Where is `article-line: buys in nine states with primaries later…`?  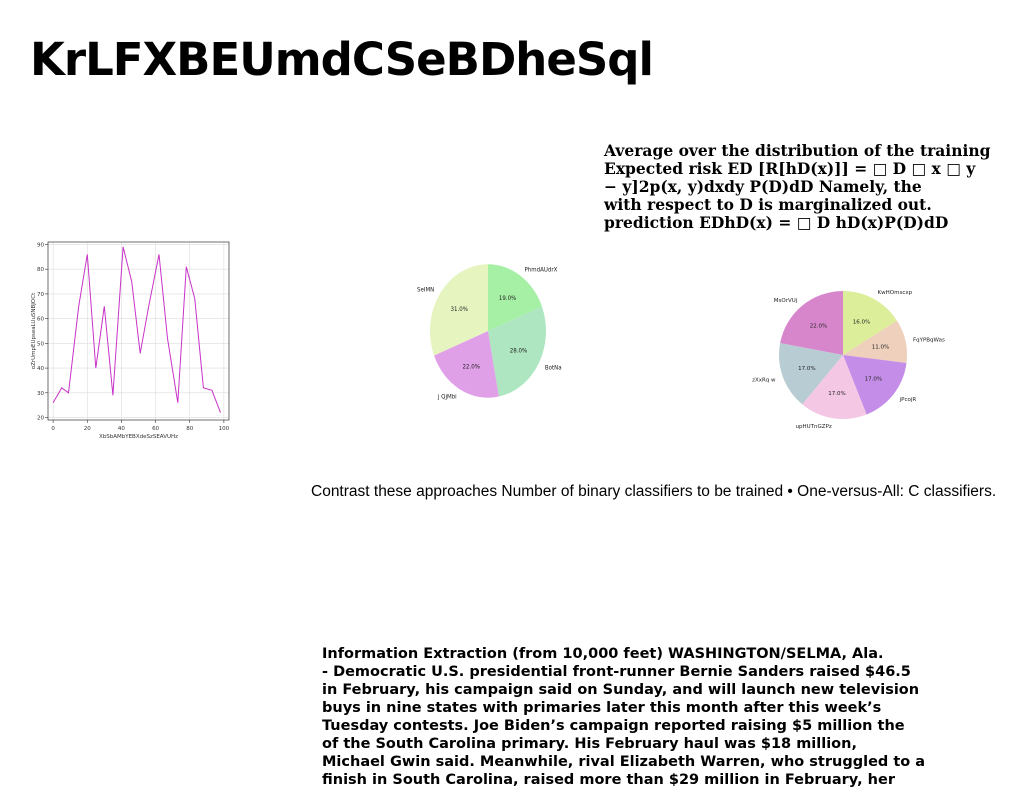
article-line: buys in nine states with primaries later… is located at coordinates (602, 708).